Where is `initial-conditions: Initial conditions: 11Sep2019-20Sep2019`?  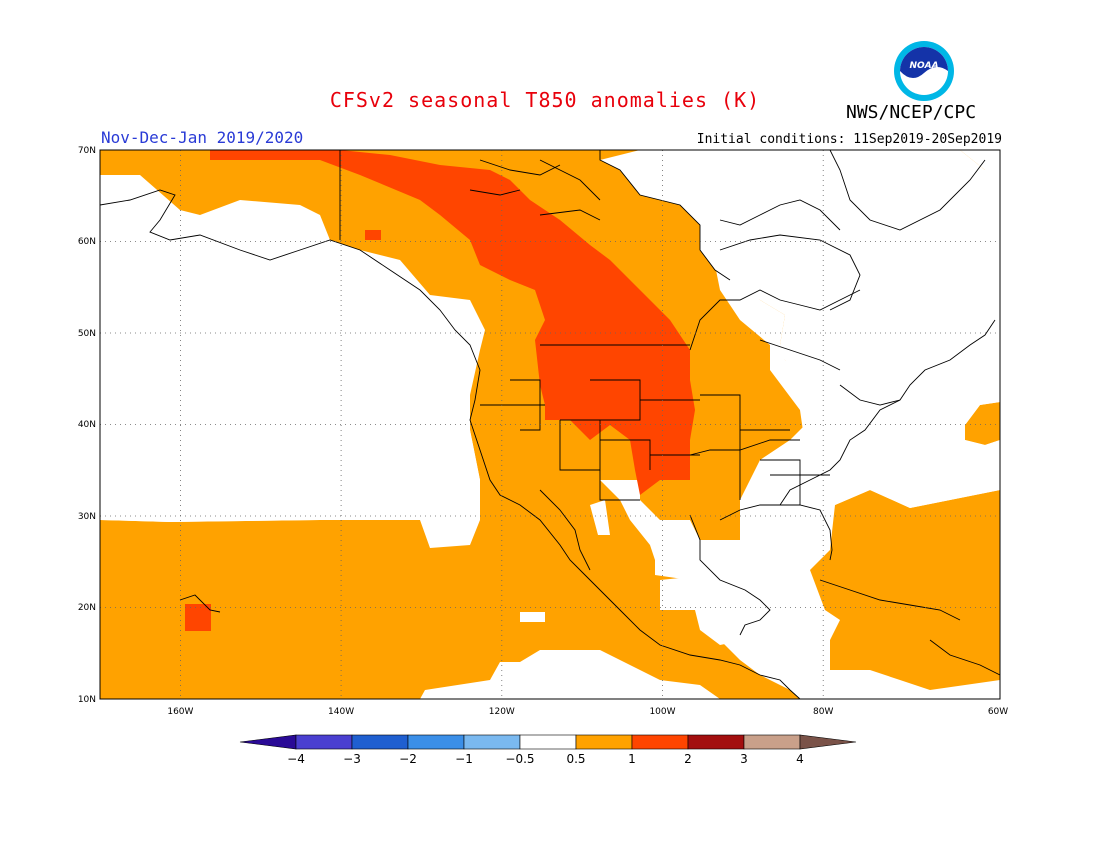
initial-conditions: Initial conditions: 11Sep2019-20Sep2019 is located at coordinates (849, 139).